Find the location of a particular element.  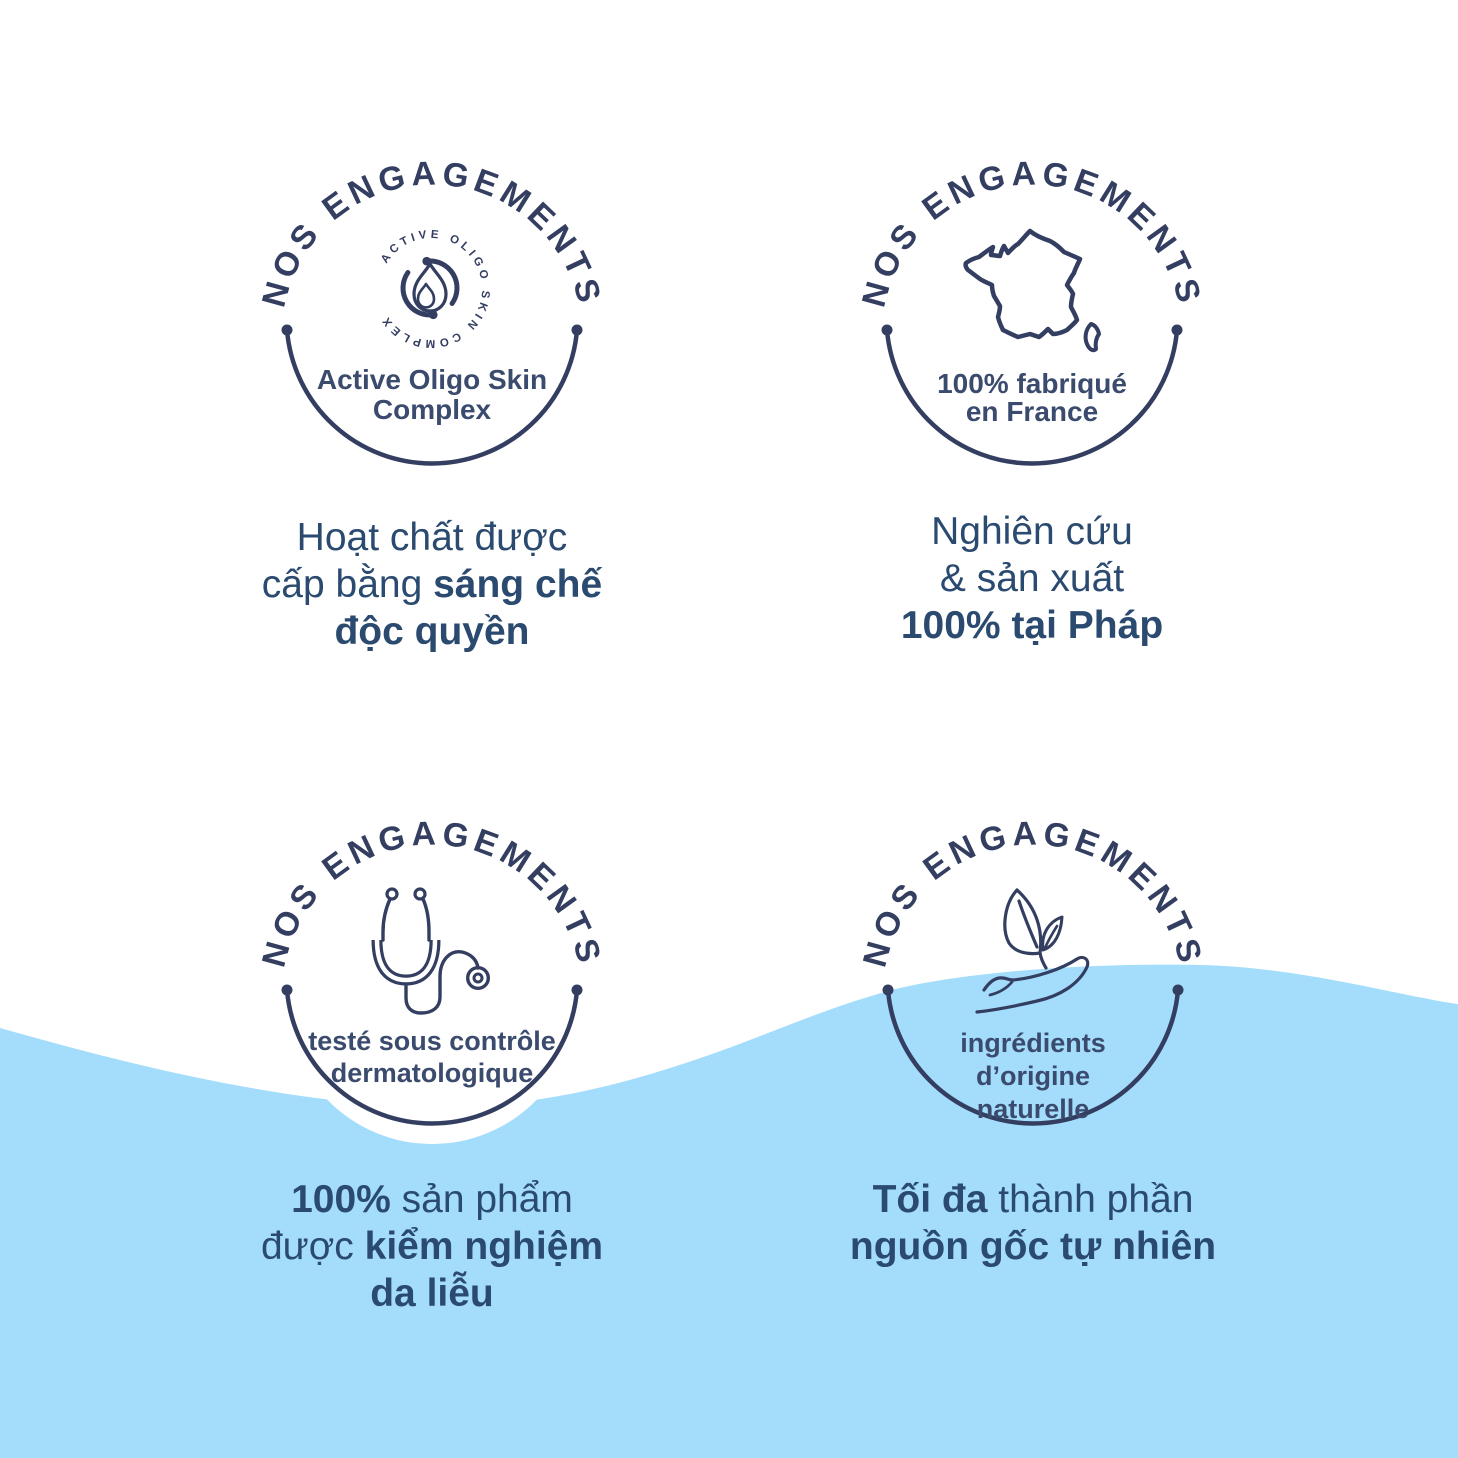

badge-made-in-france: NOS ENGAGEMENTS 100% fabriqué en France is located at coordinates (1029, 310).